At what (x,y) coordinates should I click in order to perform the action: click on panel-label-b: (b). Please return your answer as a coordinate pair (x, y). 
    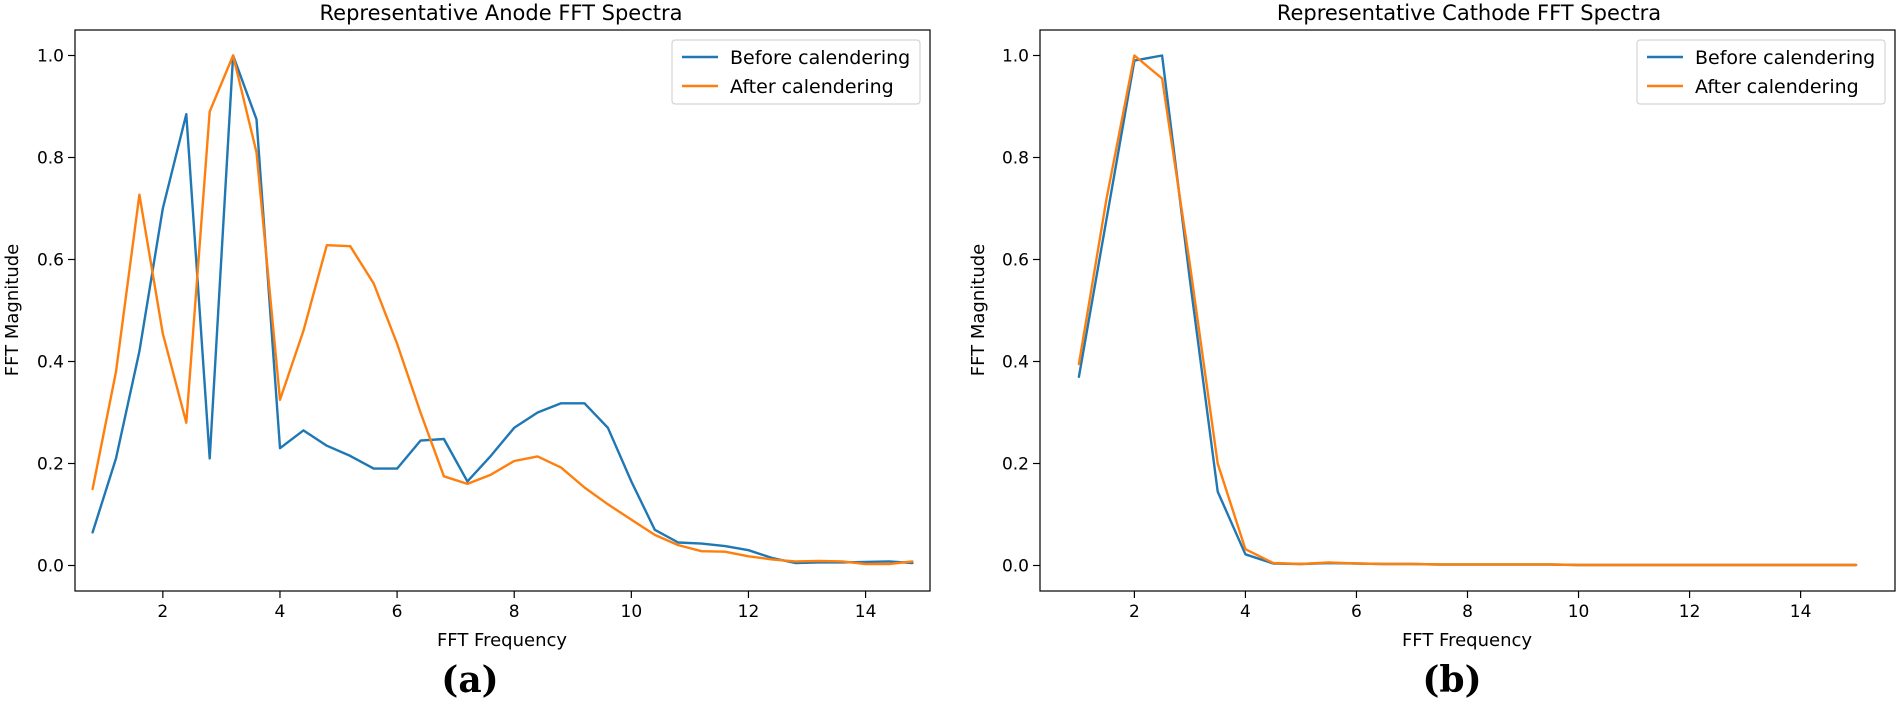
    Looking at the image, I should click on (1451, 680).